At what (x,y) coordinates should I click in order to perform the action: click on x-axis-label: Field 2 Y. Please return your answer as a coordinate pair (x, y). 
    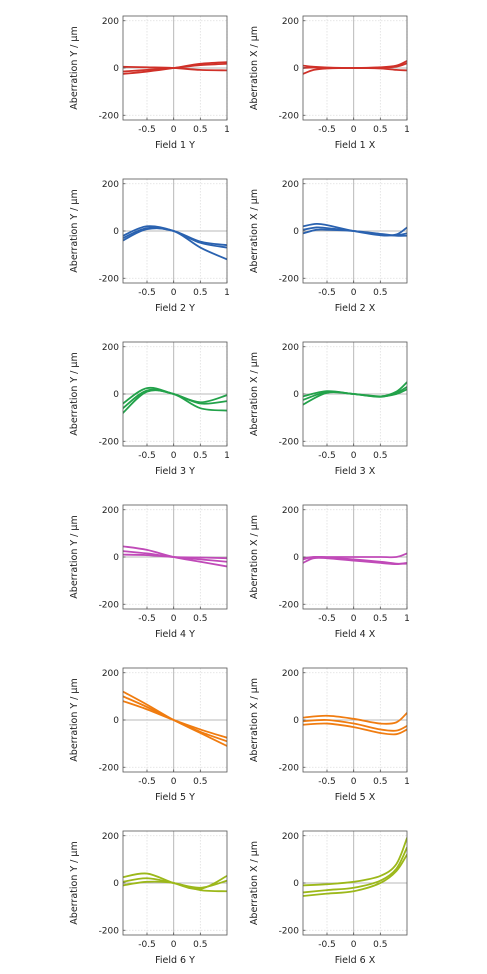
    Looking at the image, I should click on (175, 308).